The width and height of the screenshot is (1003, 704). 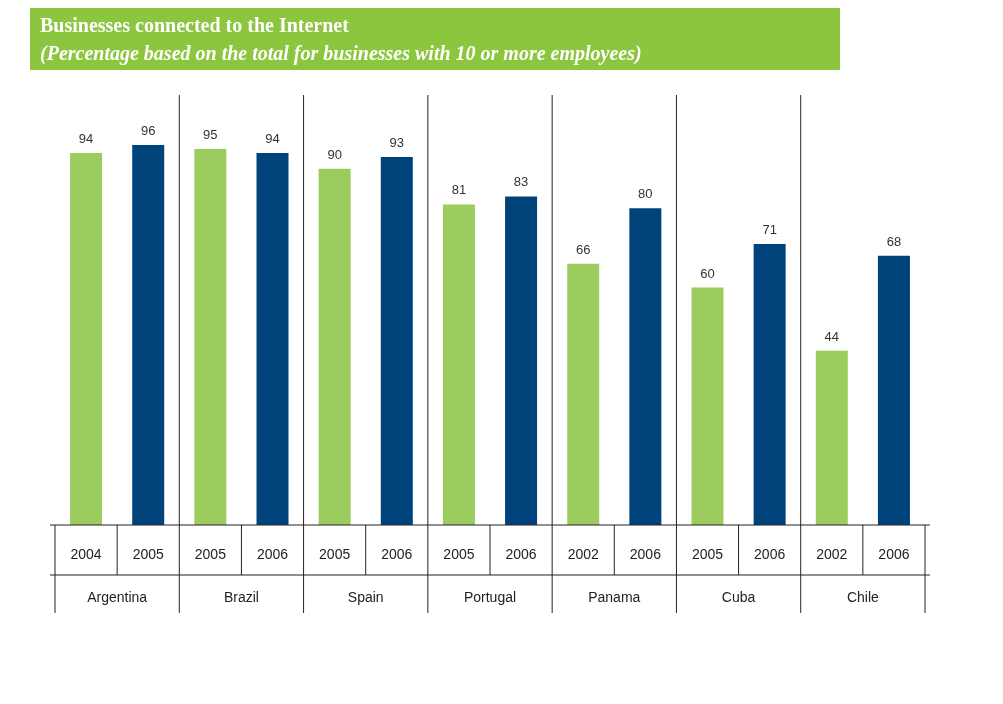 I want to click on text: Argentina, so click(x=117, y=597).